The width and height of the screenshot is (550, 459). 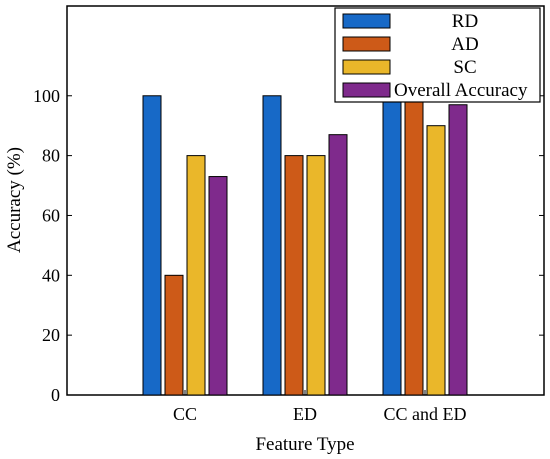 What do you see at coordinates (51, 156) in the screenshot?
I see `y-tick-label: 80` at bounding box center [51, 156].